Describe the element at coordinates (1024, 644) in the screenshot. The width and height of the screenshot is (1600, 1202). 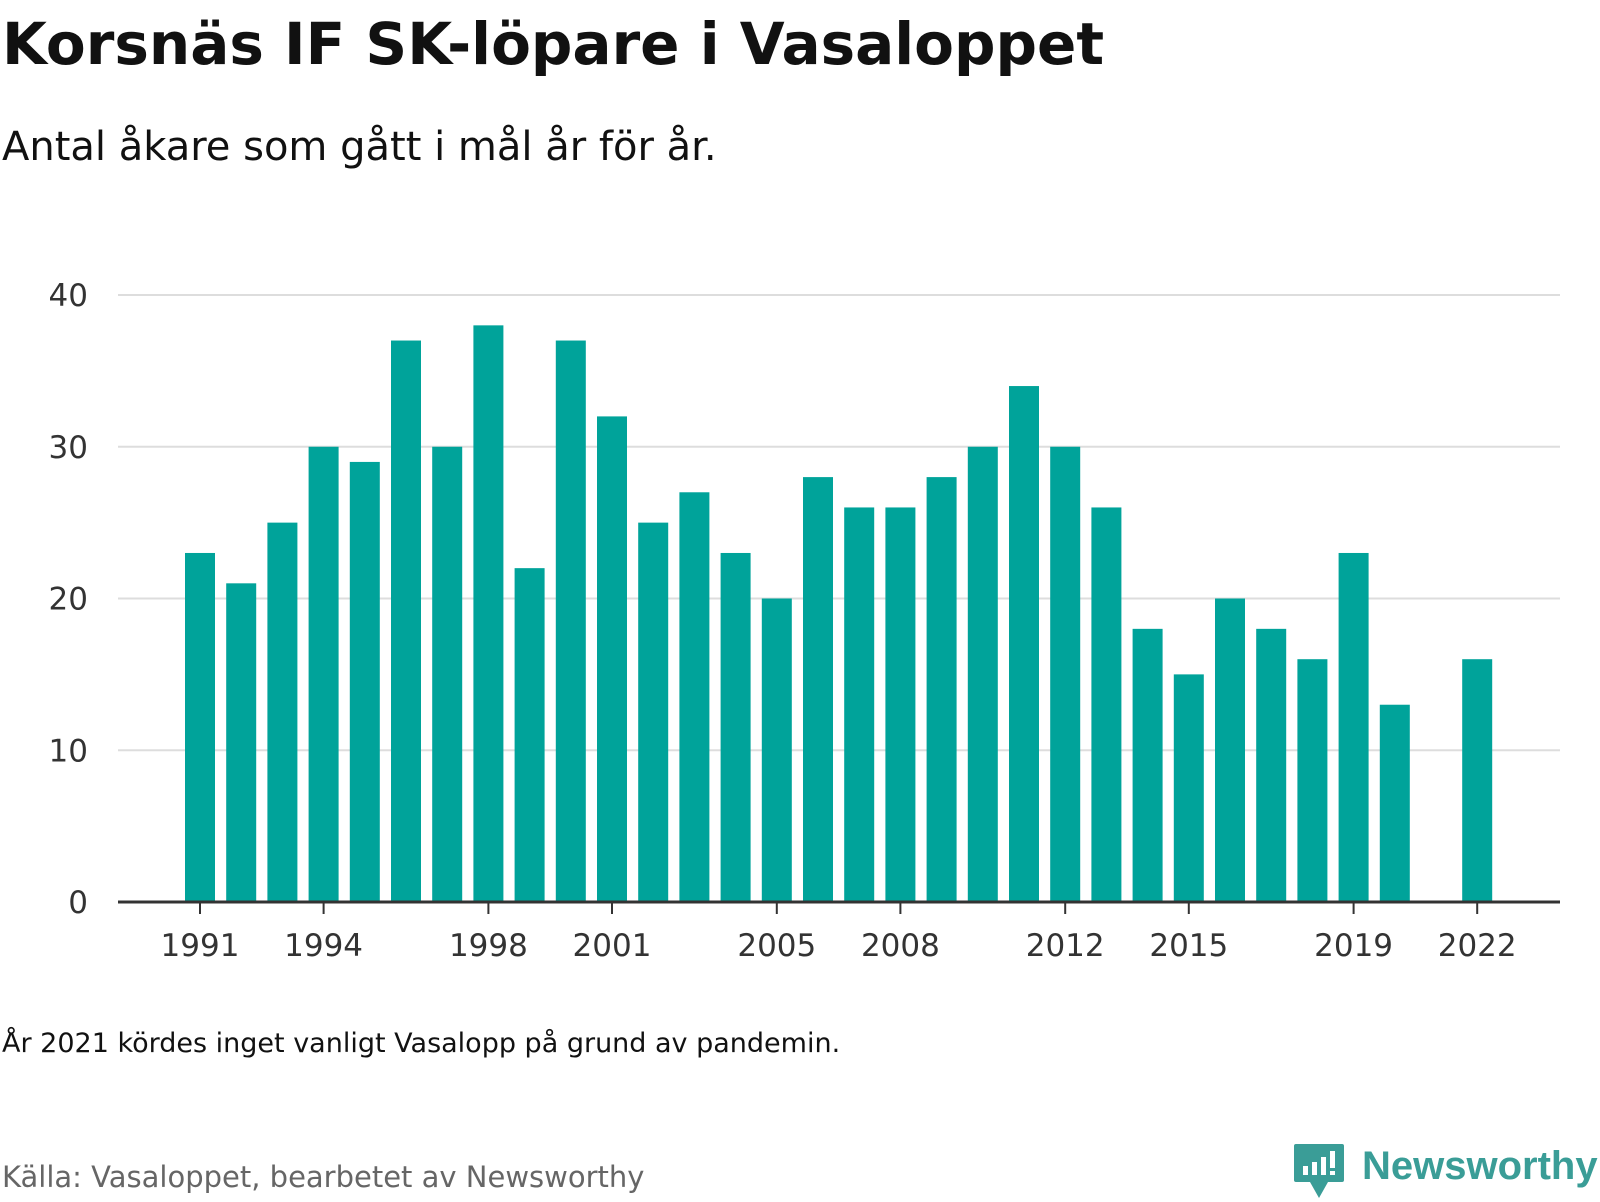
I see `bar-2011` at that location.